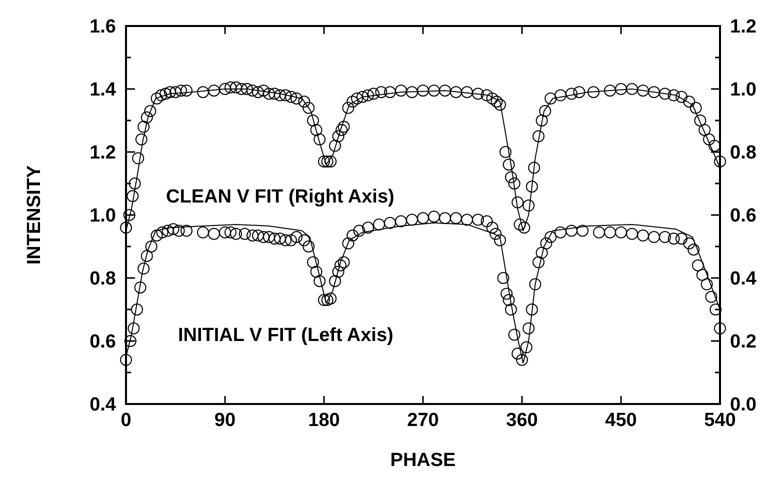 This screenshot has height=478, width=765. Describe the element at coordinates (720, 420) in the screenshot. I see `x-tick-label: 540` at that location.